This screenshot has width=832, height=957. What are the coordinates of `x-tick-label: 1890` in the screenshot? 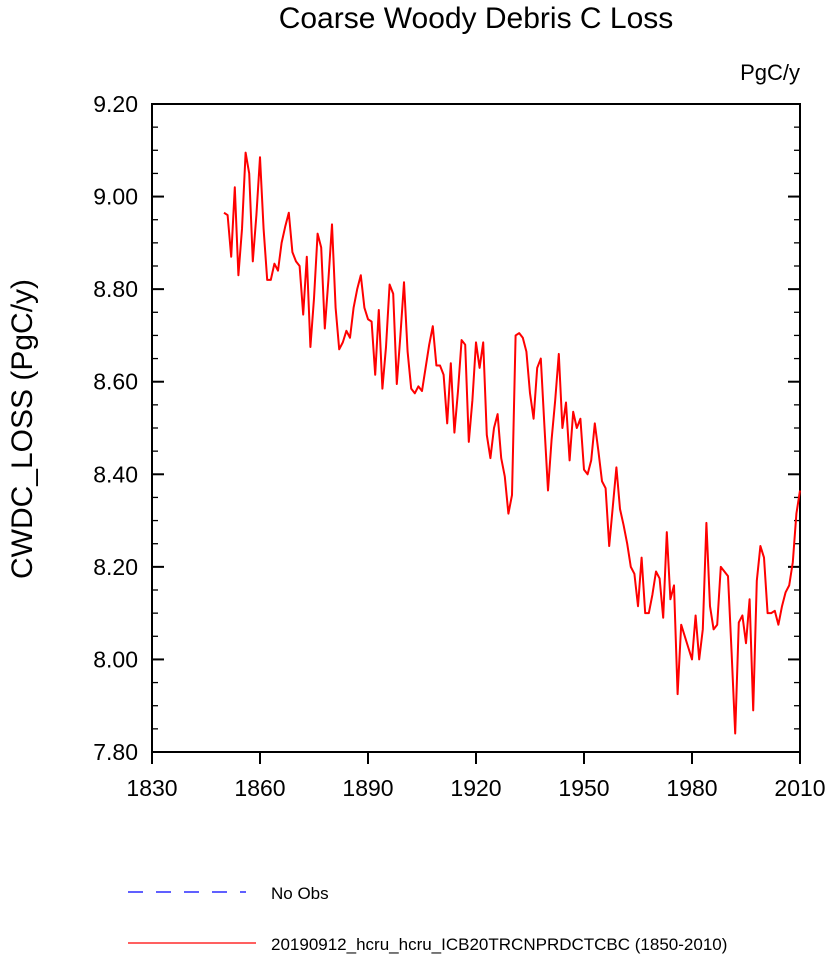 It's located at (367, 788).